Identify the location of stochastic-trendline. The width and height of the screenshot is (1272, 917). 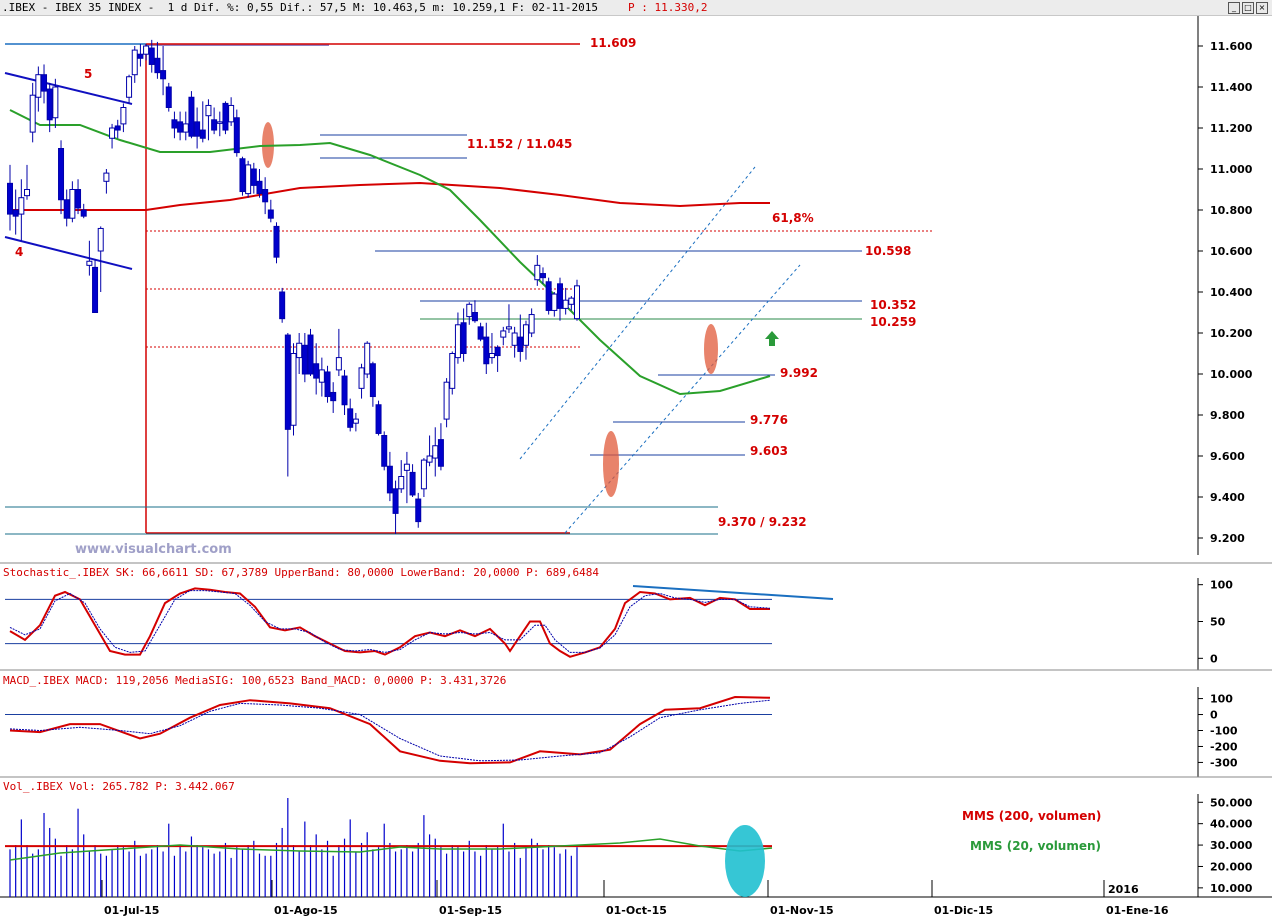
(733, 592).